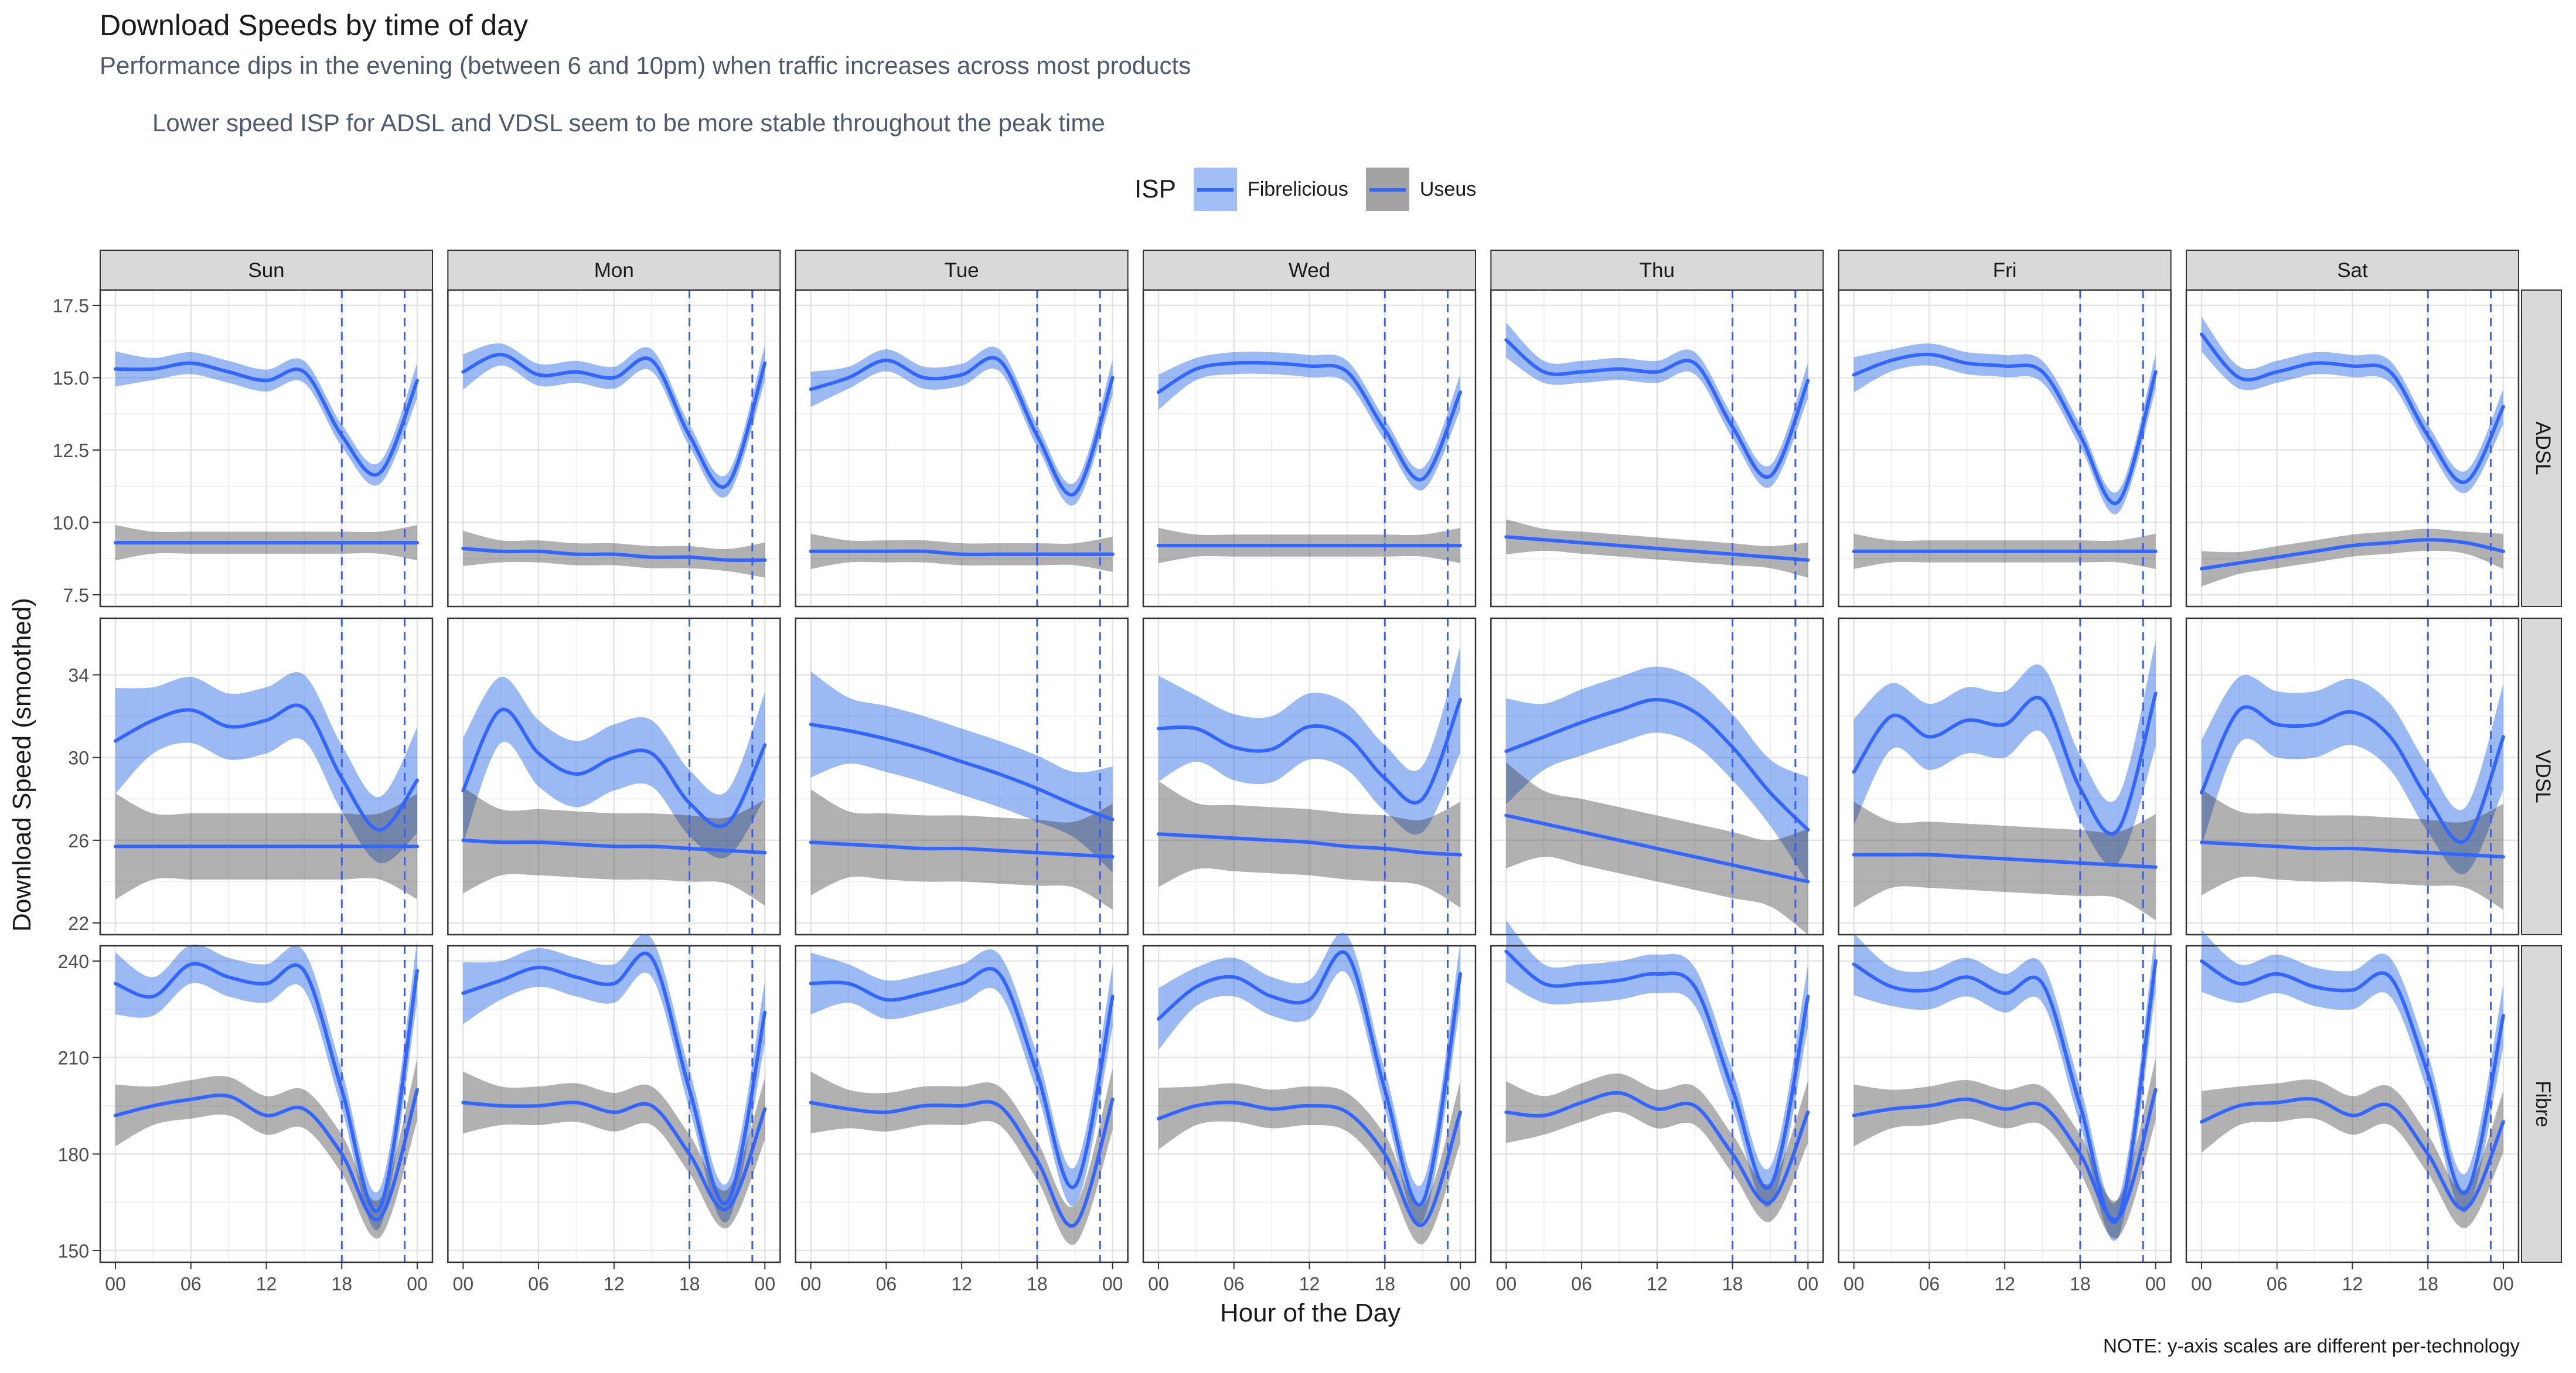 Image resolution: width=2576 pixels, height=1373 pixels. I want to click on y-tick-label: 34, so click(78, 676).